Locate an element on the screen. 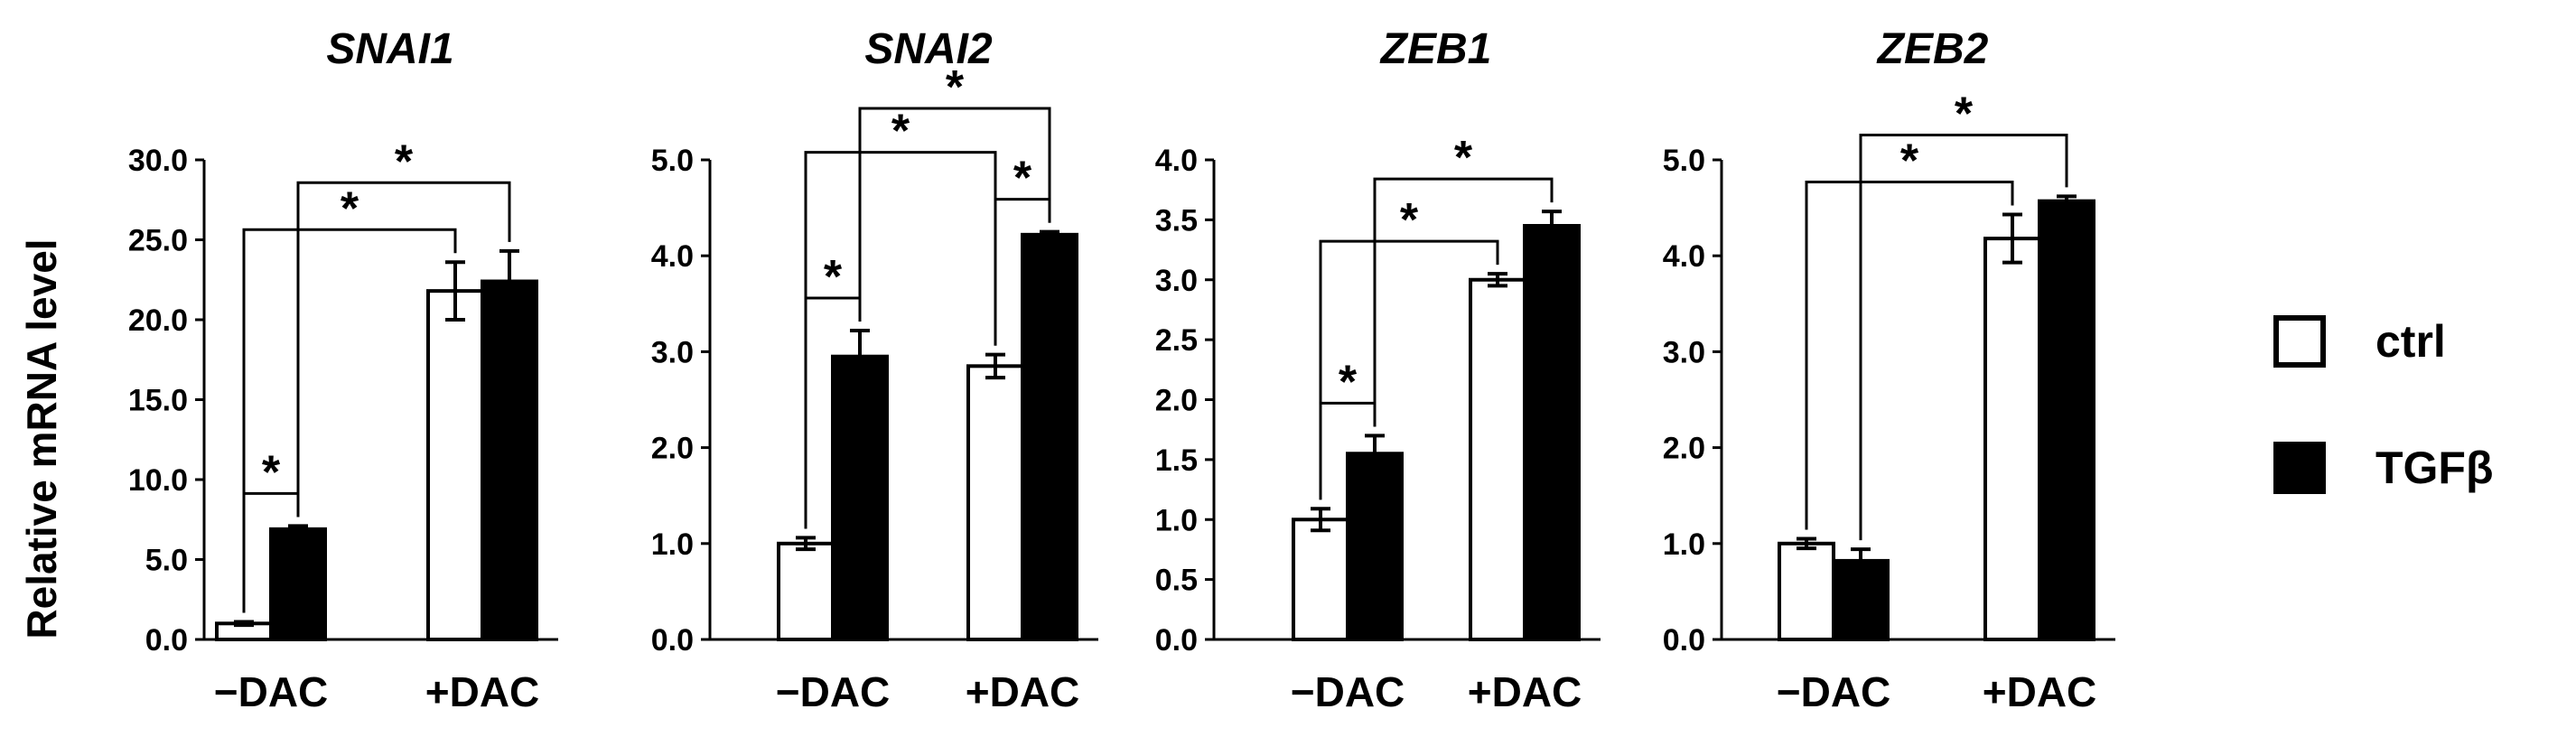  y-tick-label: 2.5 is located at coordinates (1176, 341).